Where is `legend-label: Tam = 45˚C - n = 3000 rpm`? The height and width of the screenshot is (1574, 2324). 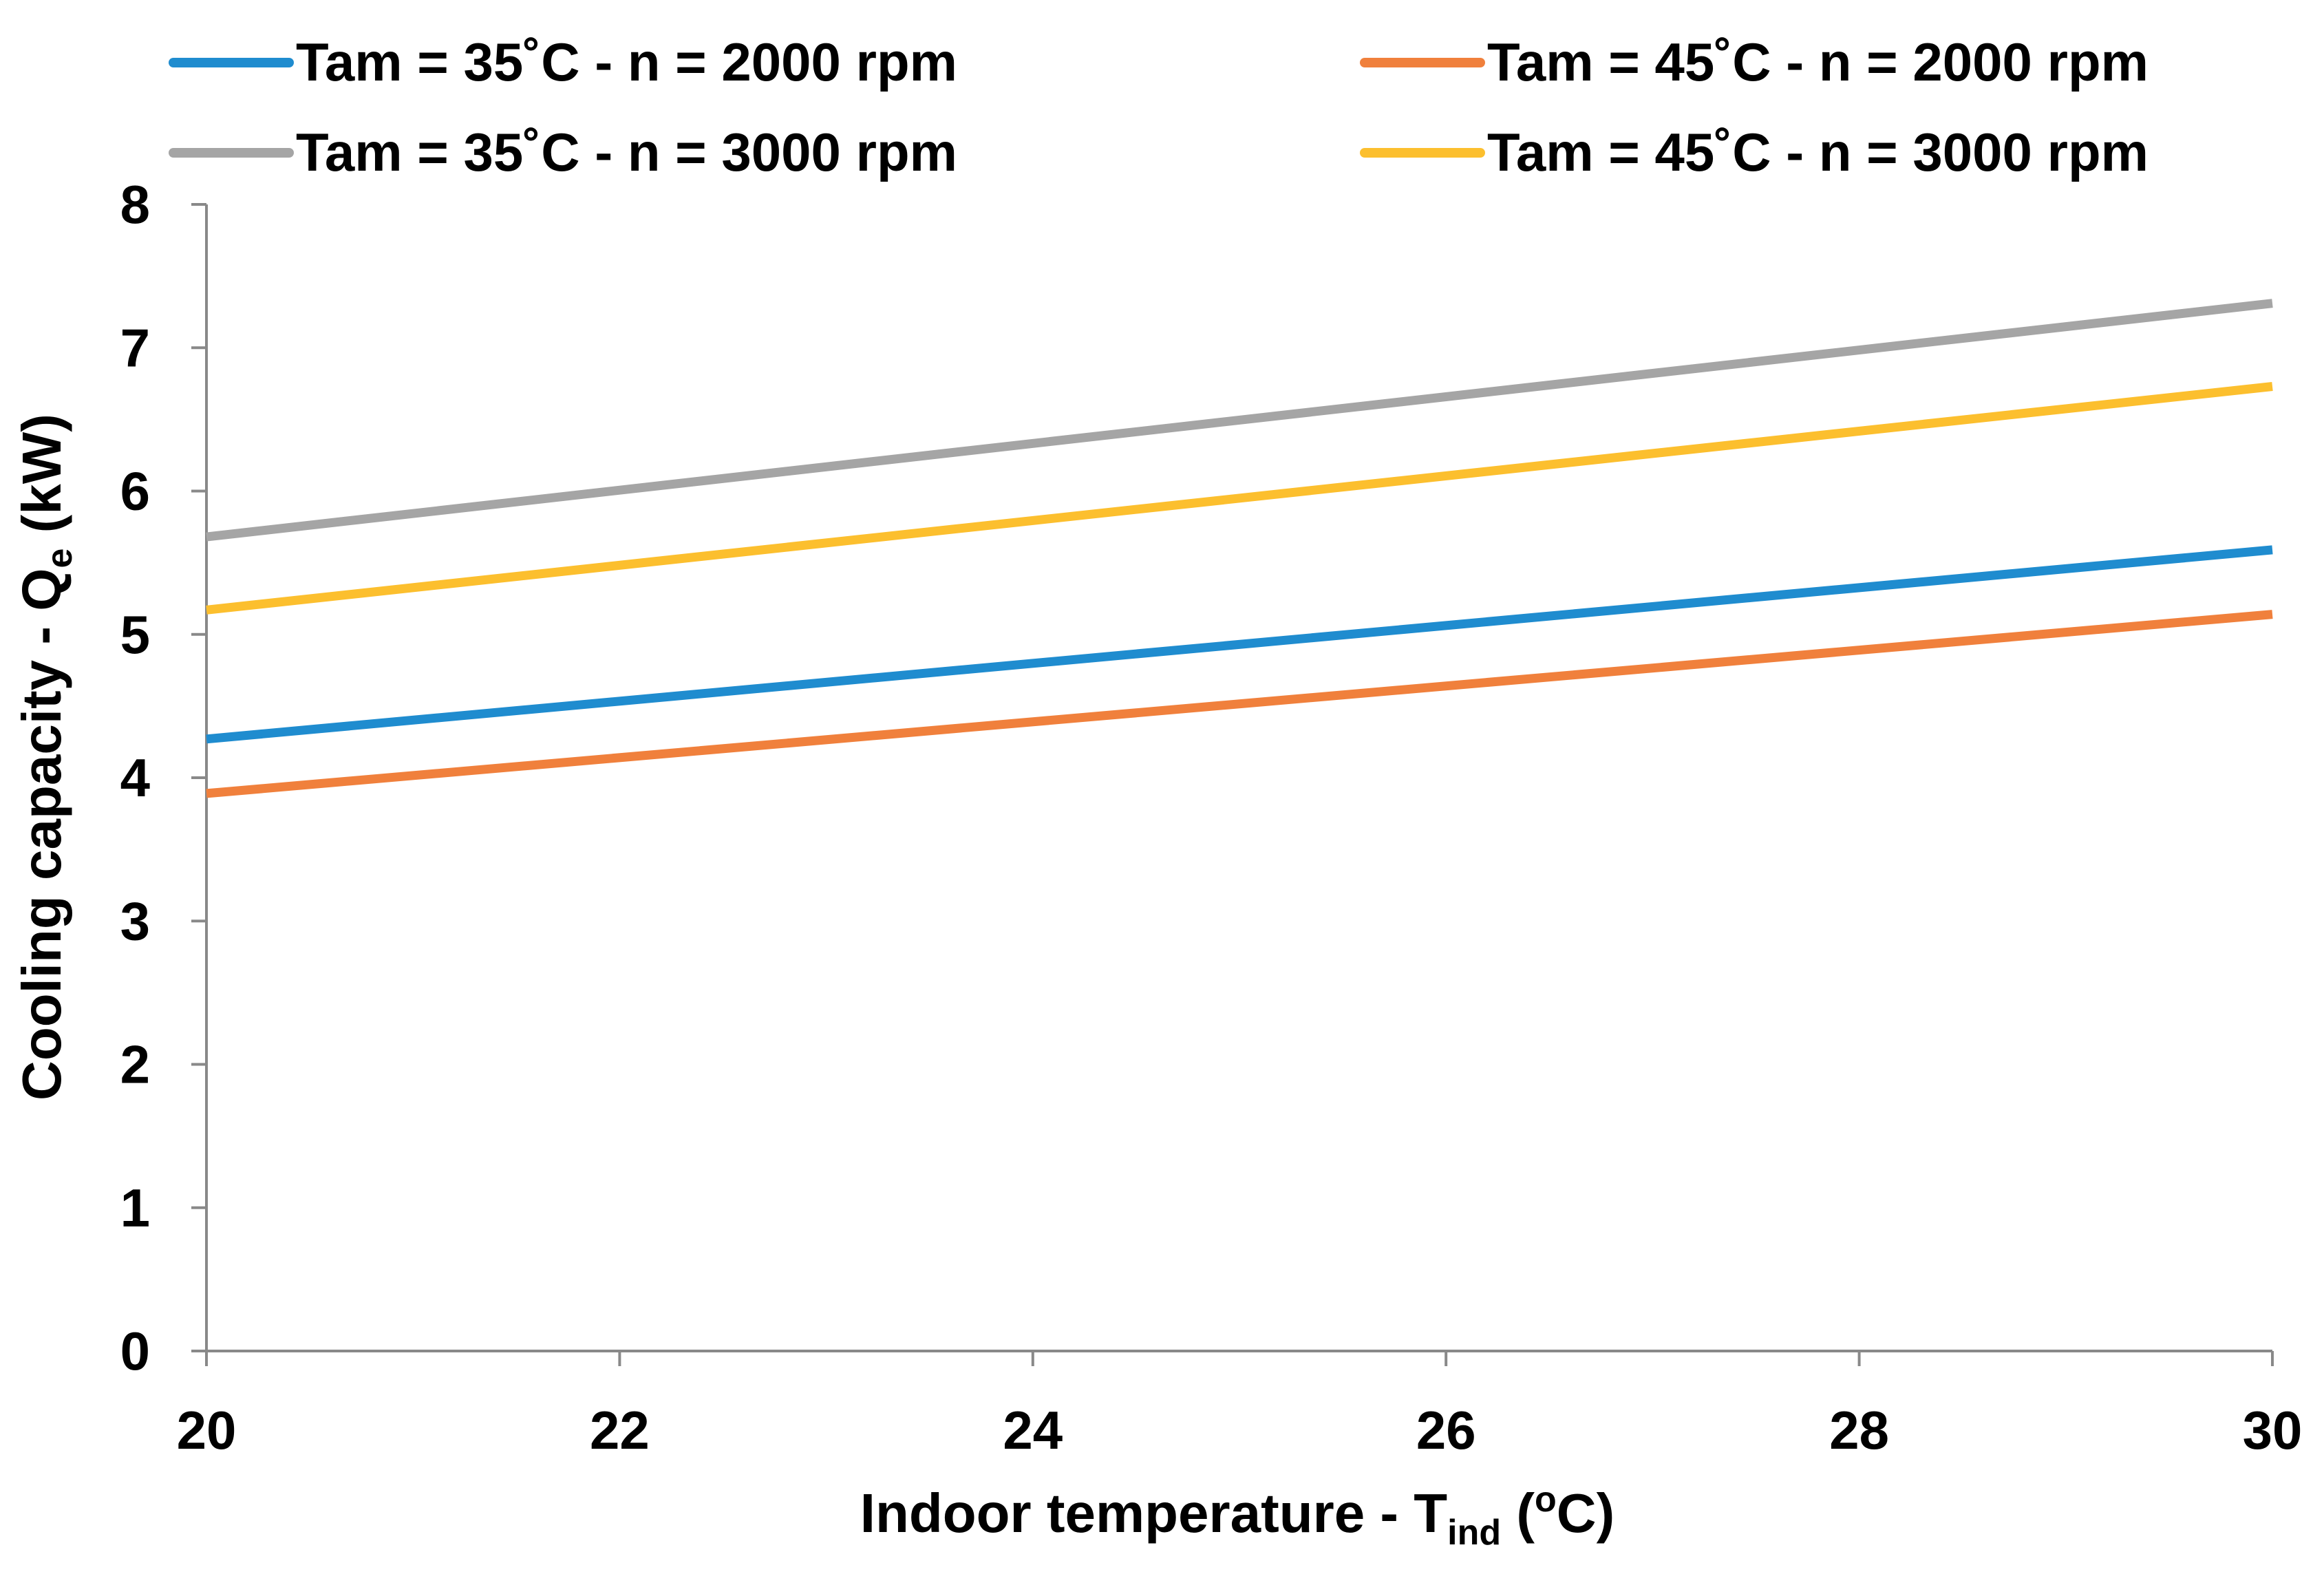 legend-label: Tam = 45˚C - n = 3000 rpm is located at coordinates (1818, 152).